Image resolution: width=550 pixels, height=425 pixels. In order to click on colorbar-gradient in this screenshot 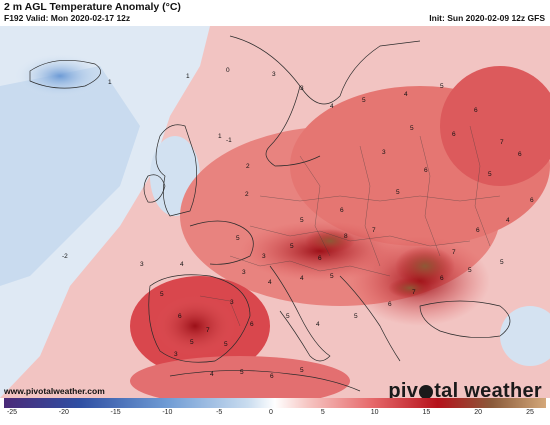, I will do `click(275, 403)`.